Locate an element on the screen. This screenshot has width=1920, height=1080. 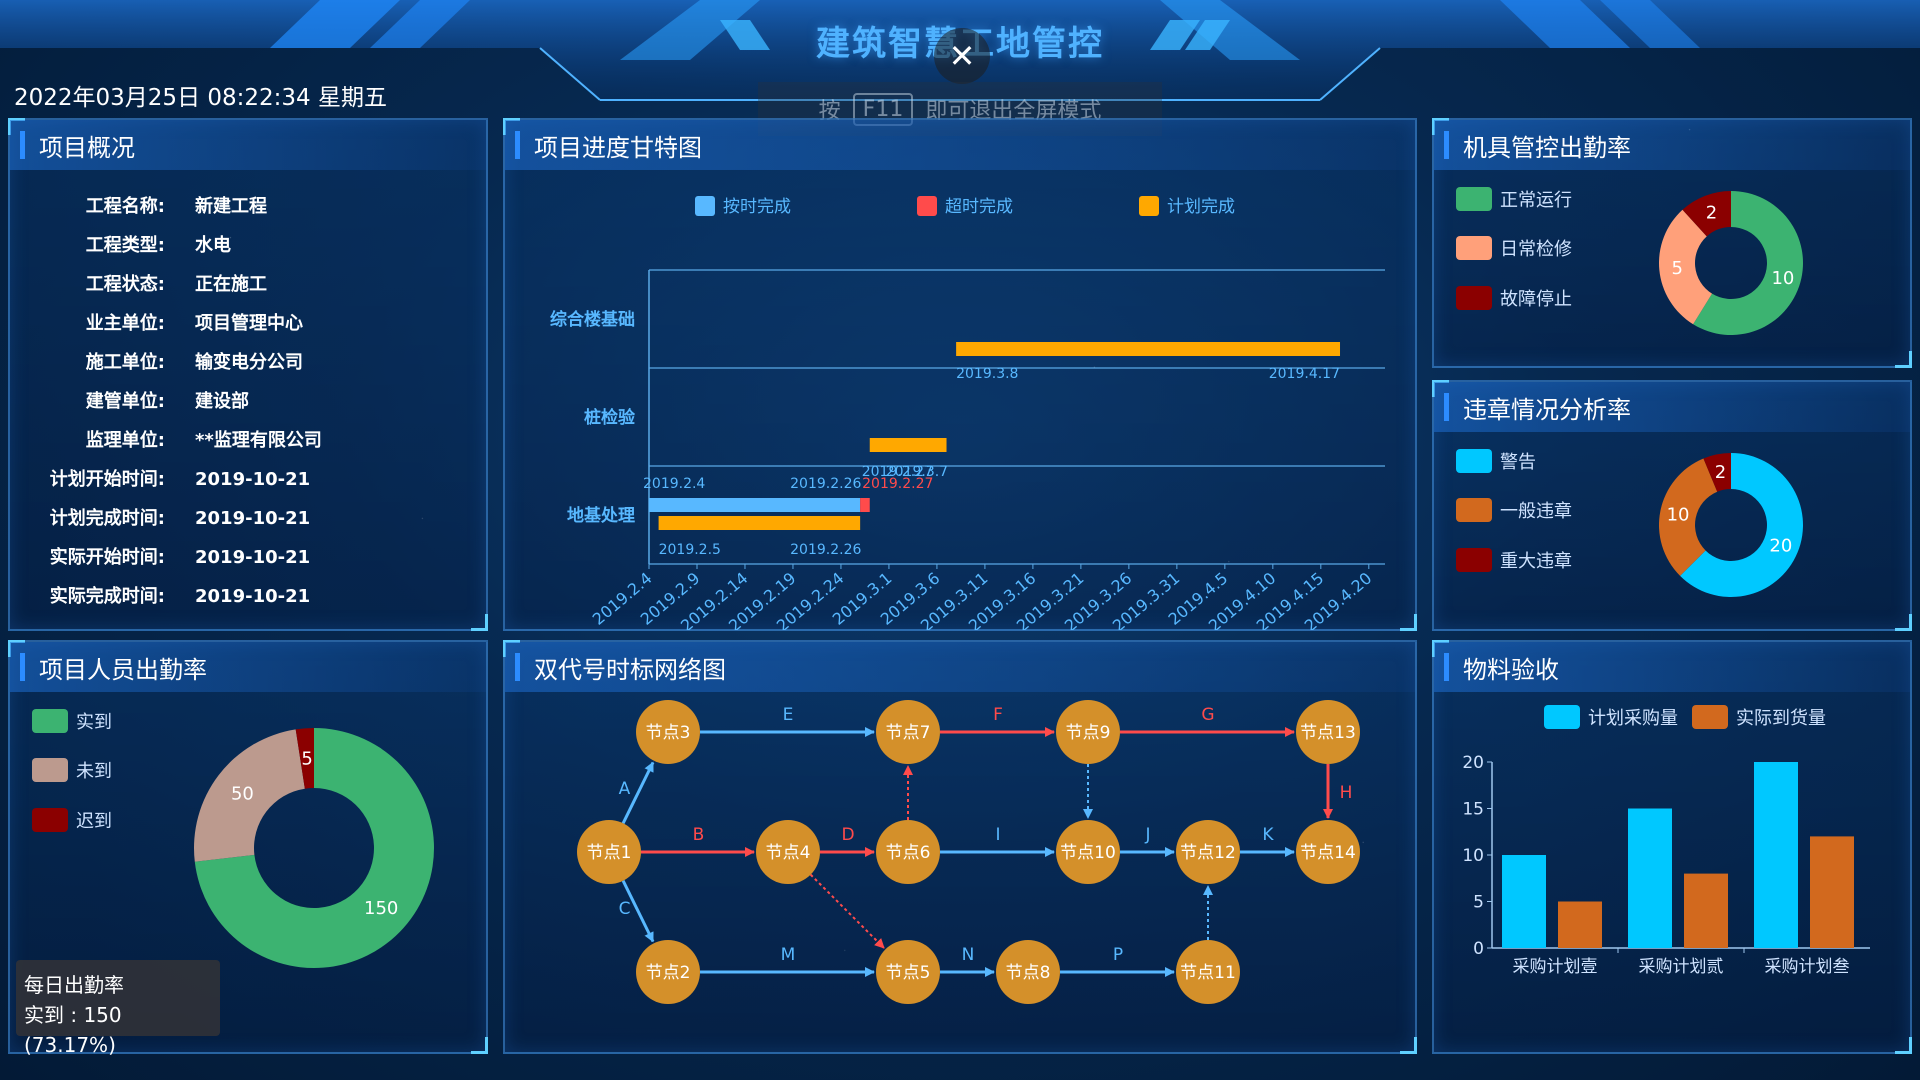
network-node: 节点12 is located at coordinates (1208, 852).